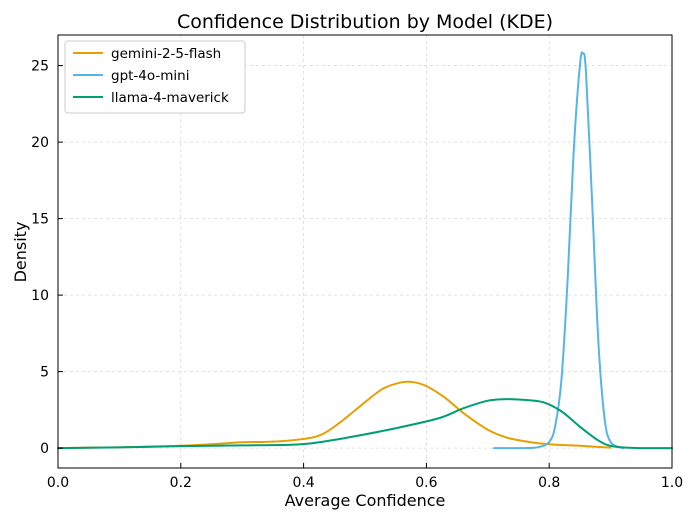 The height and width of the screenshot is (523, 698). Describe the element at coordinates (426, 483) in the screenshot. I see `x-tick-label: 0.6` at that location.